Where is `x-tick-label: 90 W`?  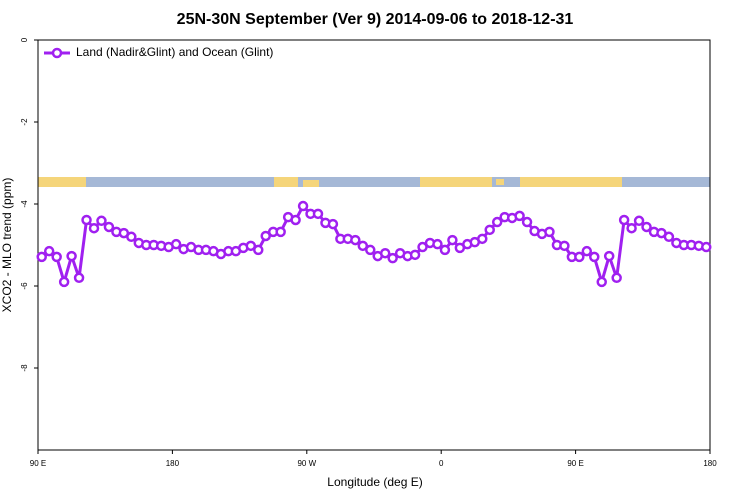
x-tick-label: 90 W is located at coordinates (306, 463).